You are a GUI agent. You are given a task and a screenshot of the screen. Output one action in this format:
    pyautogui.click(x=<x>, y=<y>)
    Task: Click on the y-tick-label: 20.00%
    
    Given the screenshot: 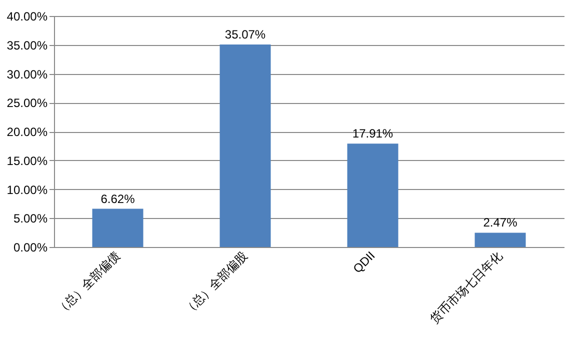 What is the action you would take?
    pyautogui.click(x=27, y=132)
    